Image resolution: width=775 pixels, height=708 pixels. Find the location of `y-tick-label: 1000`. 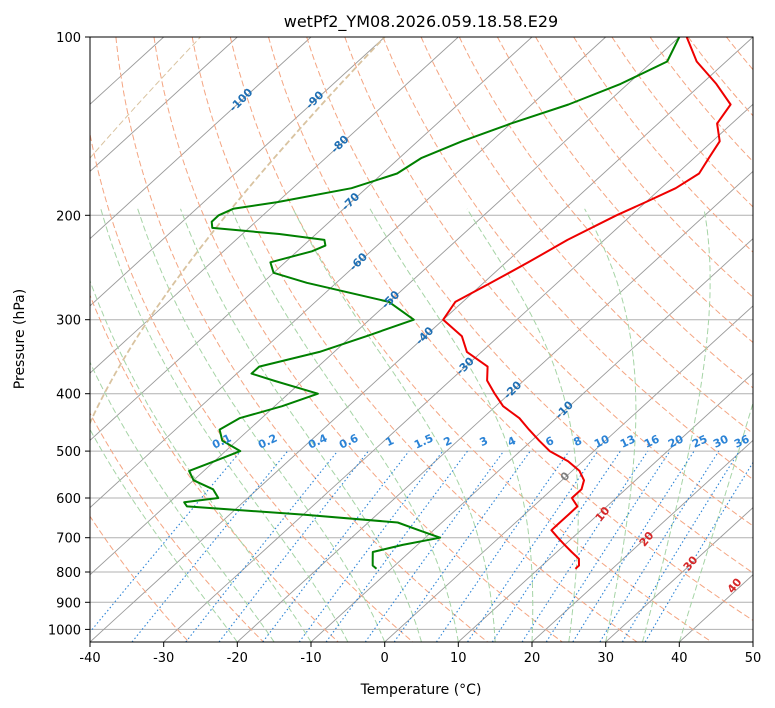

y-tick-label: 1000 is located at coordinates (64, 630).